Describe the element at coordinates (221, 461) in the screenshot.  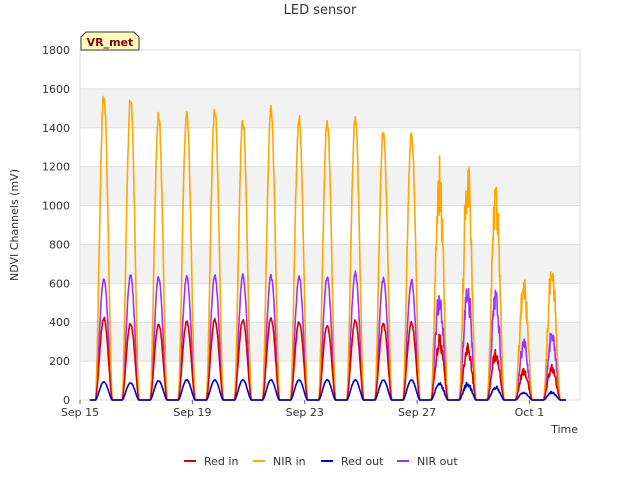
I see `legend-label: Red in` at that location.